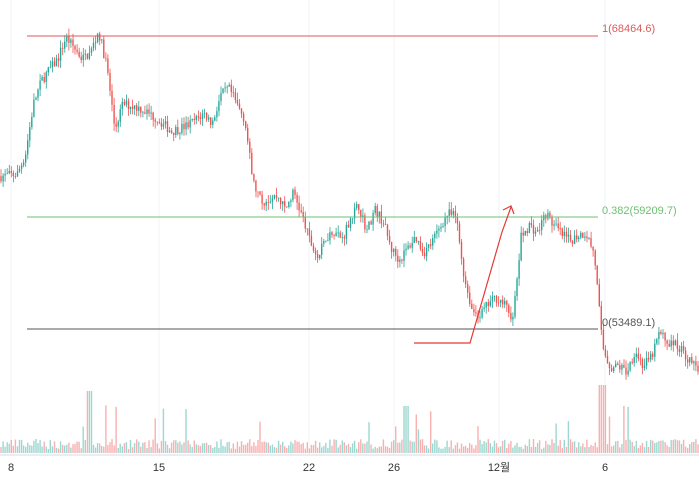 This screenshot has width=699, height=483. Describe the element at coordinates (309, 468) in the screenshot. I see `x-tick-22: 22` at that location.